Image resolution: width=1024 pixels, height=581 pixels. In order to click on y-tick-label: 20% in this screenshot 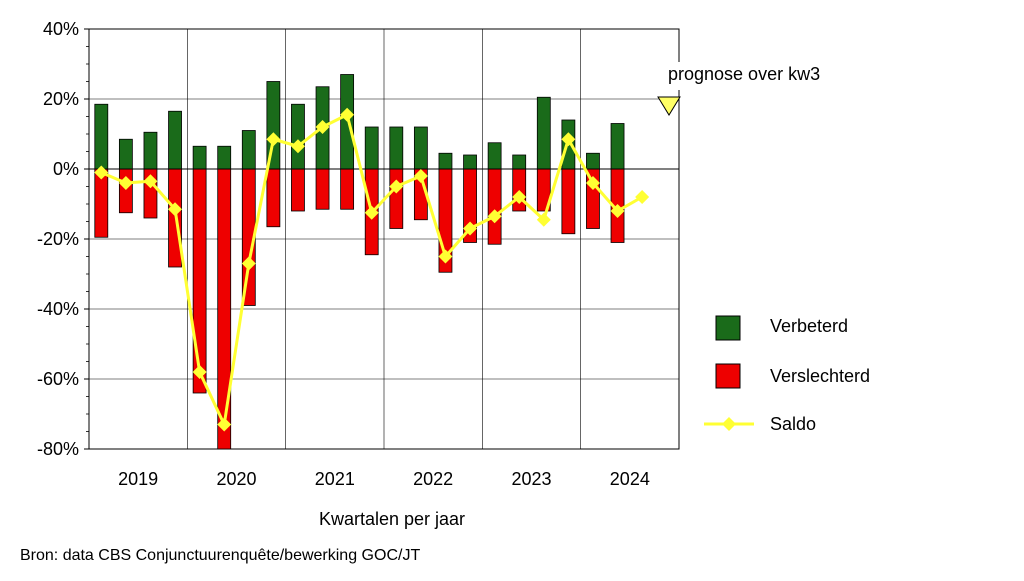, I will do `click(61, 99)`.